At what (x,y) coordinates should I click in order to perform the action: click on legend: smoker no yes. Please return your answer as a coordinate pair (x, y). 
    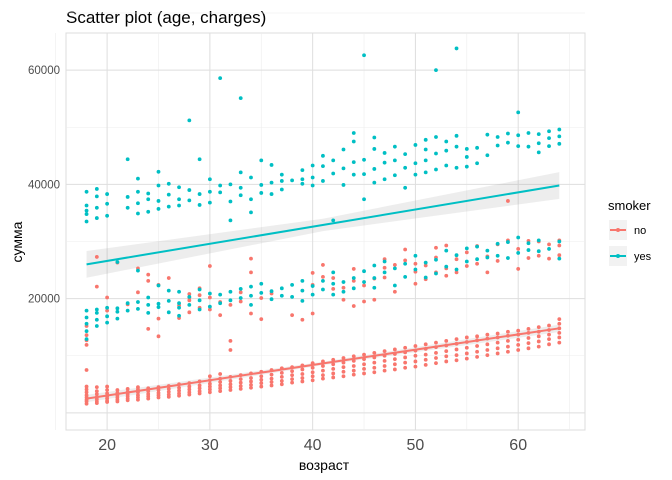
    Looking at the image, I should click on (630, 232).